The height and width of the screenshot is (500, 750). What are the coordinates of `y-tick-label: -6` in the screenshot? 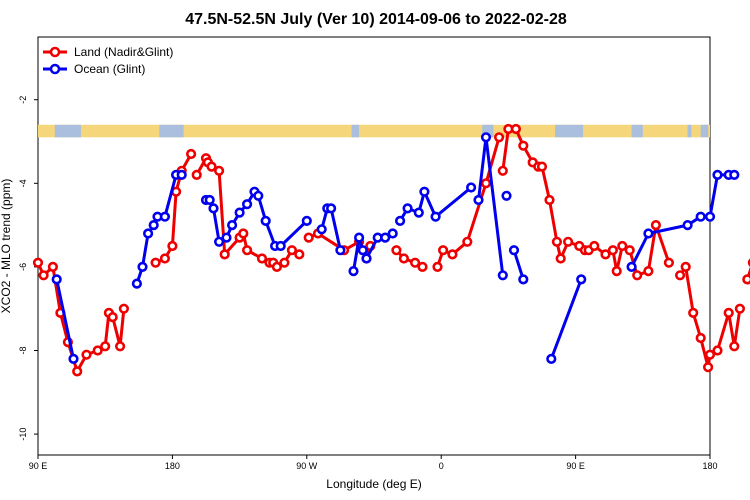 It's located at (23, 267).